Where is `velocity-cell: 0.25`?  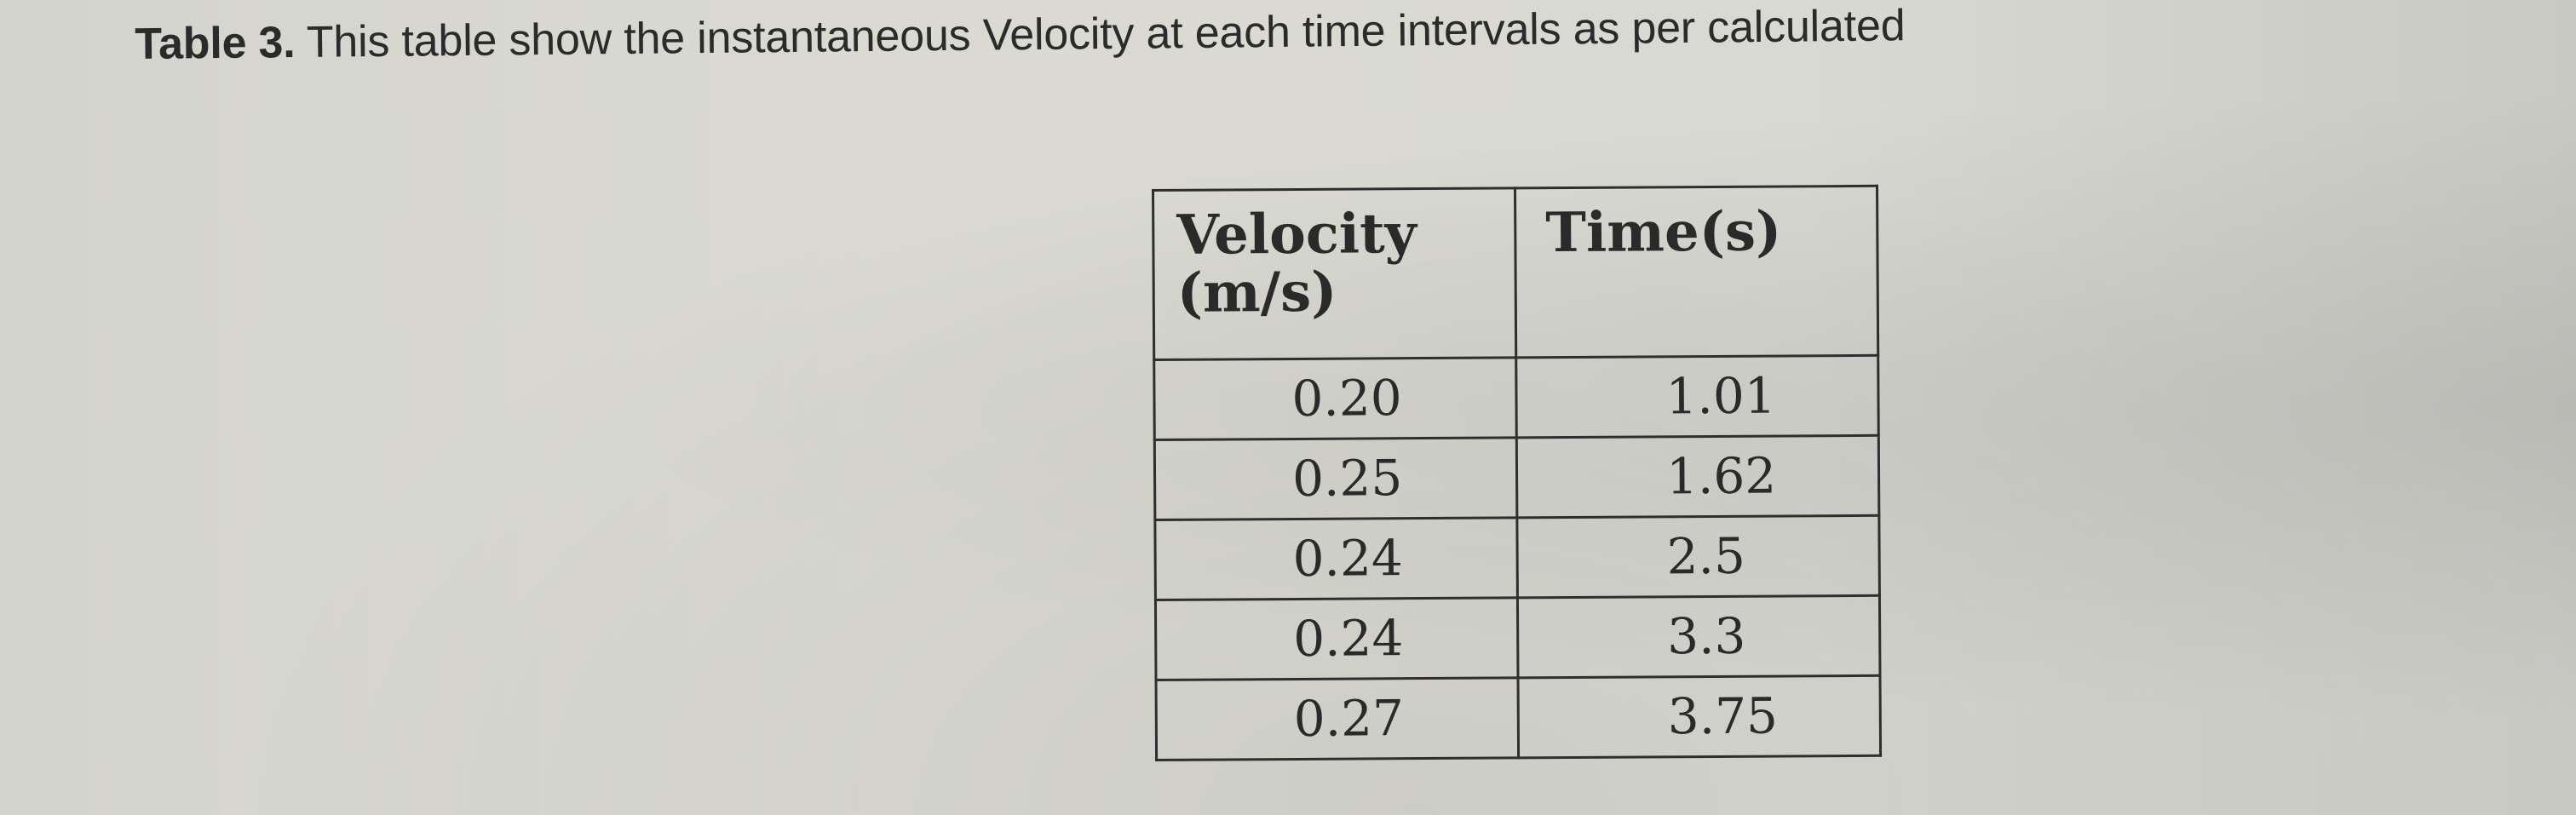 velocity-cell: 0.25 is located at coordinates (1335, 479).